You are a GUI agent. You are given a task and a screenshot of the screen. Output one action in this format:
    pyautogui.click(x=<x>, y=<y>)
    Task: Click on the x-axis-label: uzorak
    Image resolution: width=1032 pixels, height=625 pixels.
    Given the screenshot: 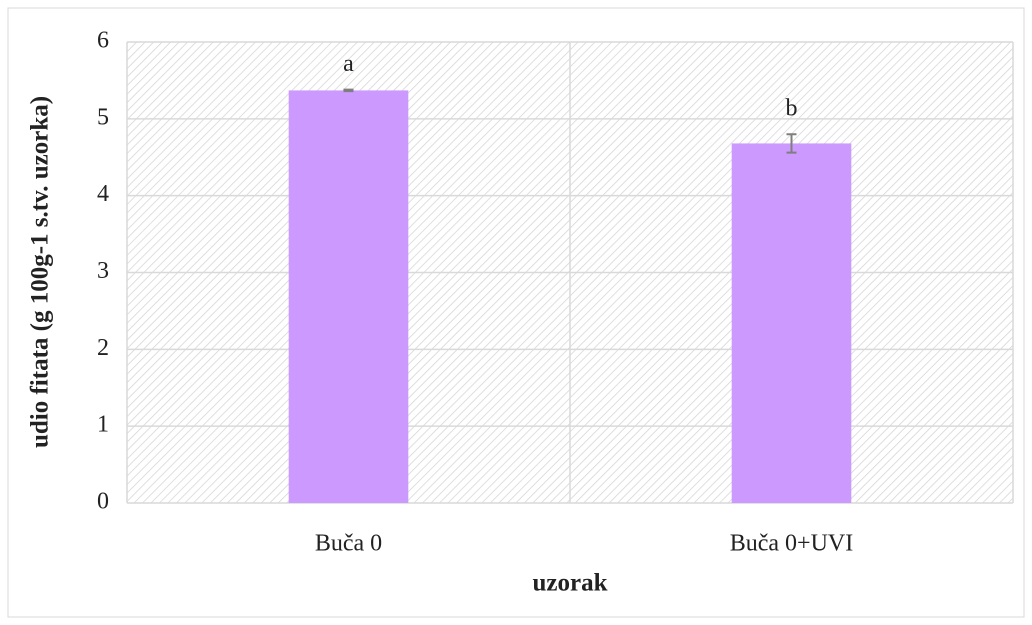 What is the action you would take?
    pyautogui.click(x=570, y=583)
    